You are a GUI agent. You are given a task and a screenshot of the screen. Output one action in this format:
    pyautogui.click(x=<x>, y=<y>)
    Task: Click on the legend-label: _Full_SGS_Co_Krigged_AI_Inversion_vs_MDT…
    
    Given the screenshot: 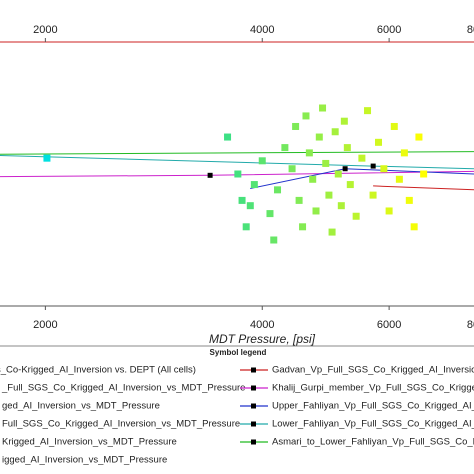 What is the action you would take?
    pyautogui.click(x=123, y=388)
    